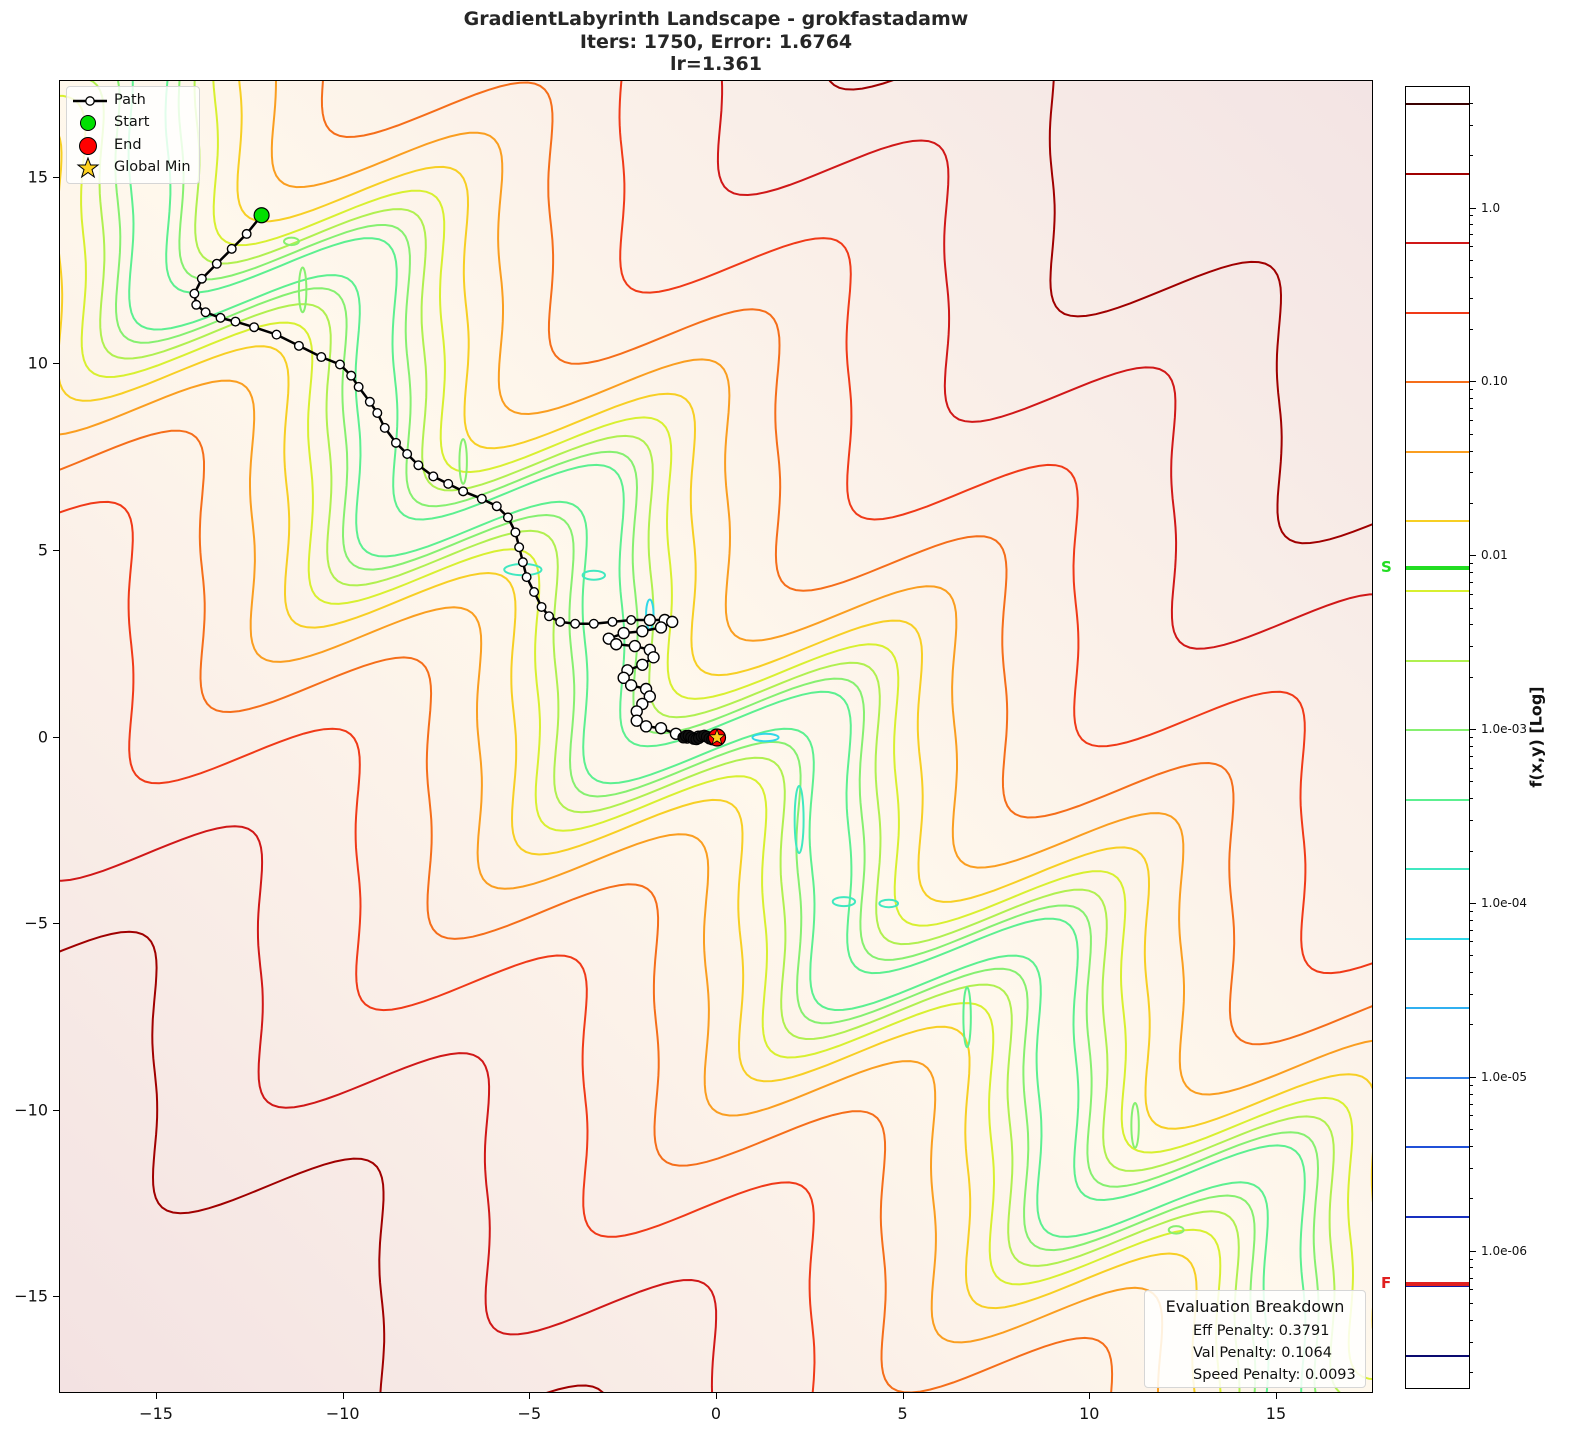  Describe the element at coordinates (1504, 1250) in the screenshot. I see `colorbar-tick-label: 1.0e-06` at that location.